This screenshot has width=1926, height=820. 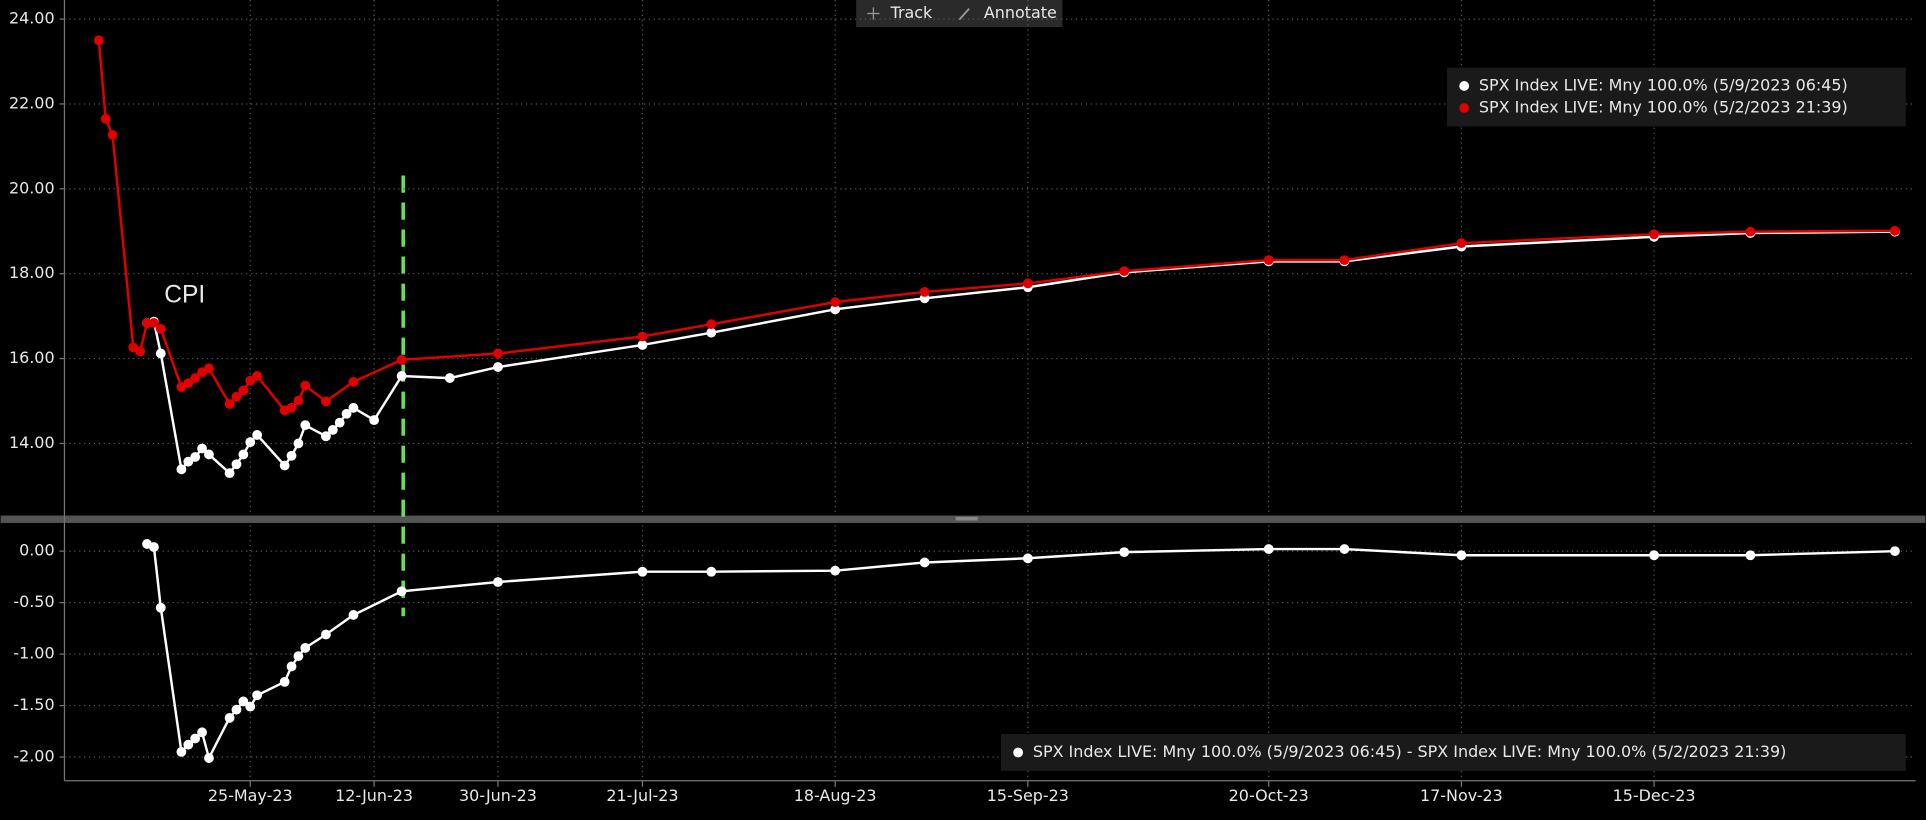 What do you see at coordinates (911, 12) in the screenshot?
I see `track-label: Track` at bounding box center [911, 12].